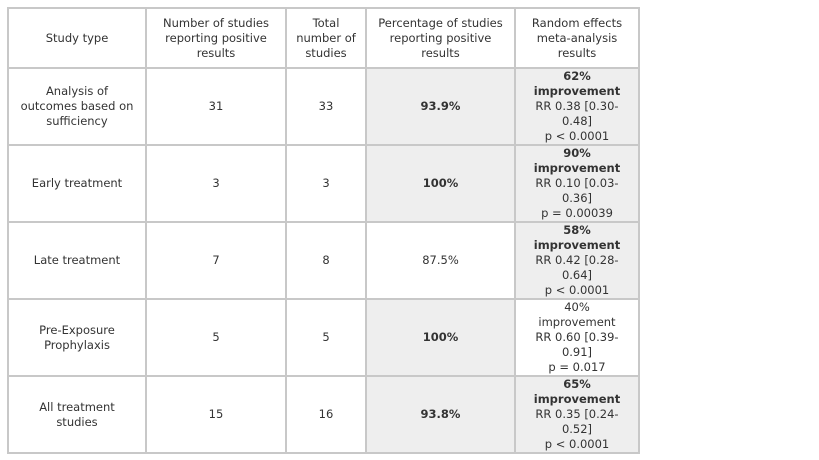 The height and width of the screenshot is (460, 819). What do you see at coordinates (577, 237) in the screenshot?
I see `result-line: 58% improvement` at bounding box center [577, 237].